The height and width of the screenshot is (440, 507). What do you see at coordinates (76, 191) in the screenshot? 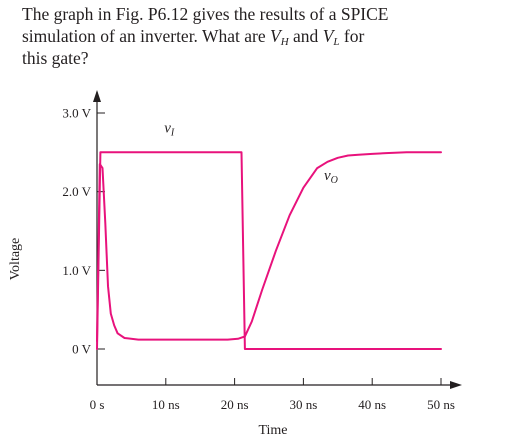
I see `y-tick-label: 2.0 V` at bounding box center [76, 191].